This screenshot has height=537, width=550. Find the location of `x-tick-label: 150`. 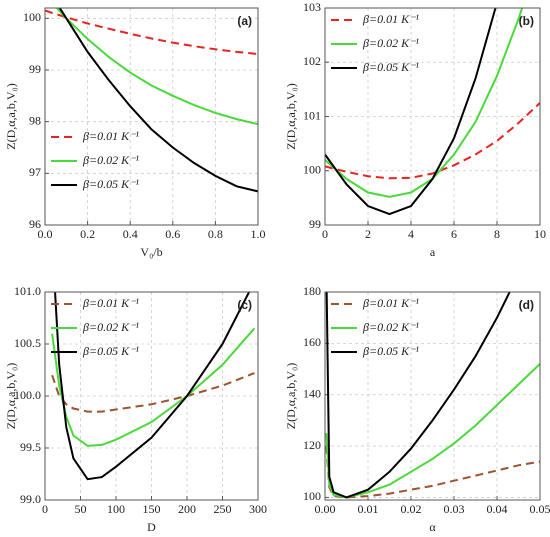

x-tick-label: 150 is located at coordinates (152, 509).